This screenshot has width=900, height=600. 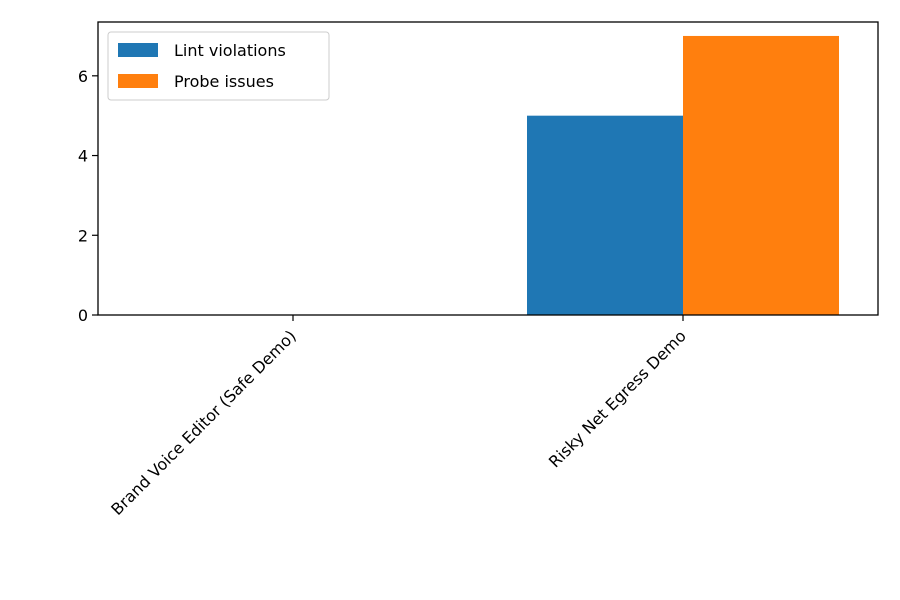 What do you see at coordinates (88, 196) in the screenshot?
I see `y-axis: 0 2 4 6` at bounding box center [88, 196].